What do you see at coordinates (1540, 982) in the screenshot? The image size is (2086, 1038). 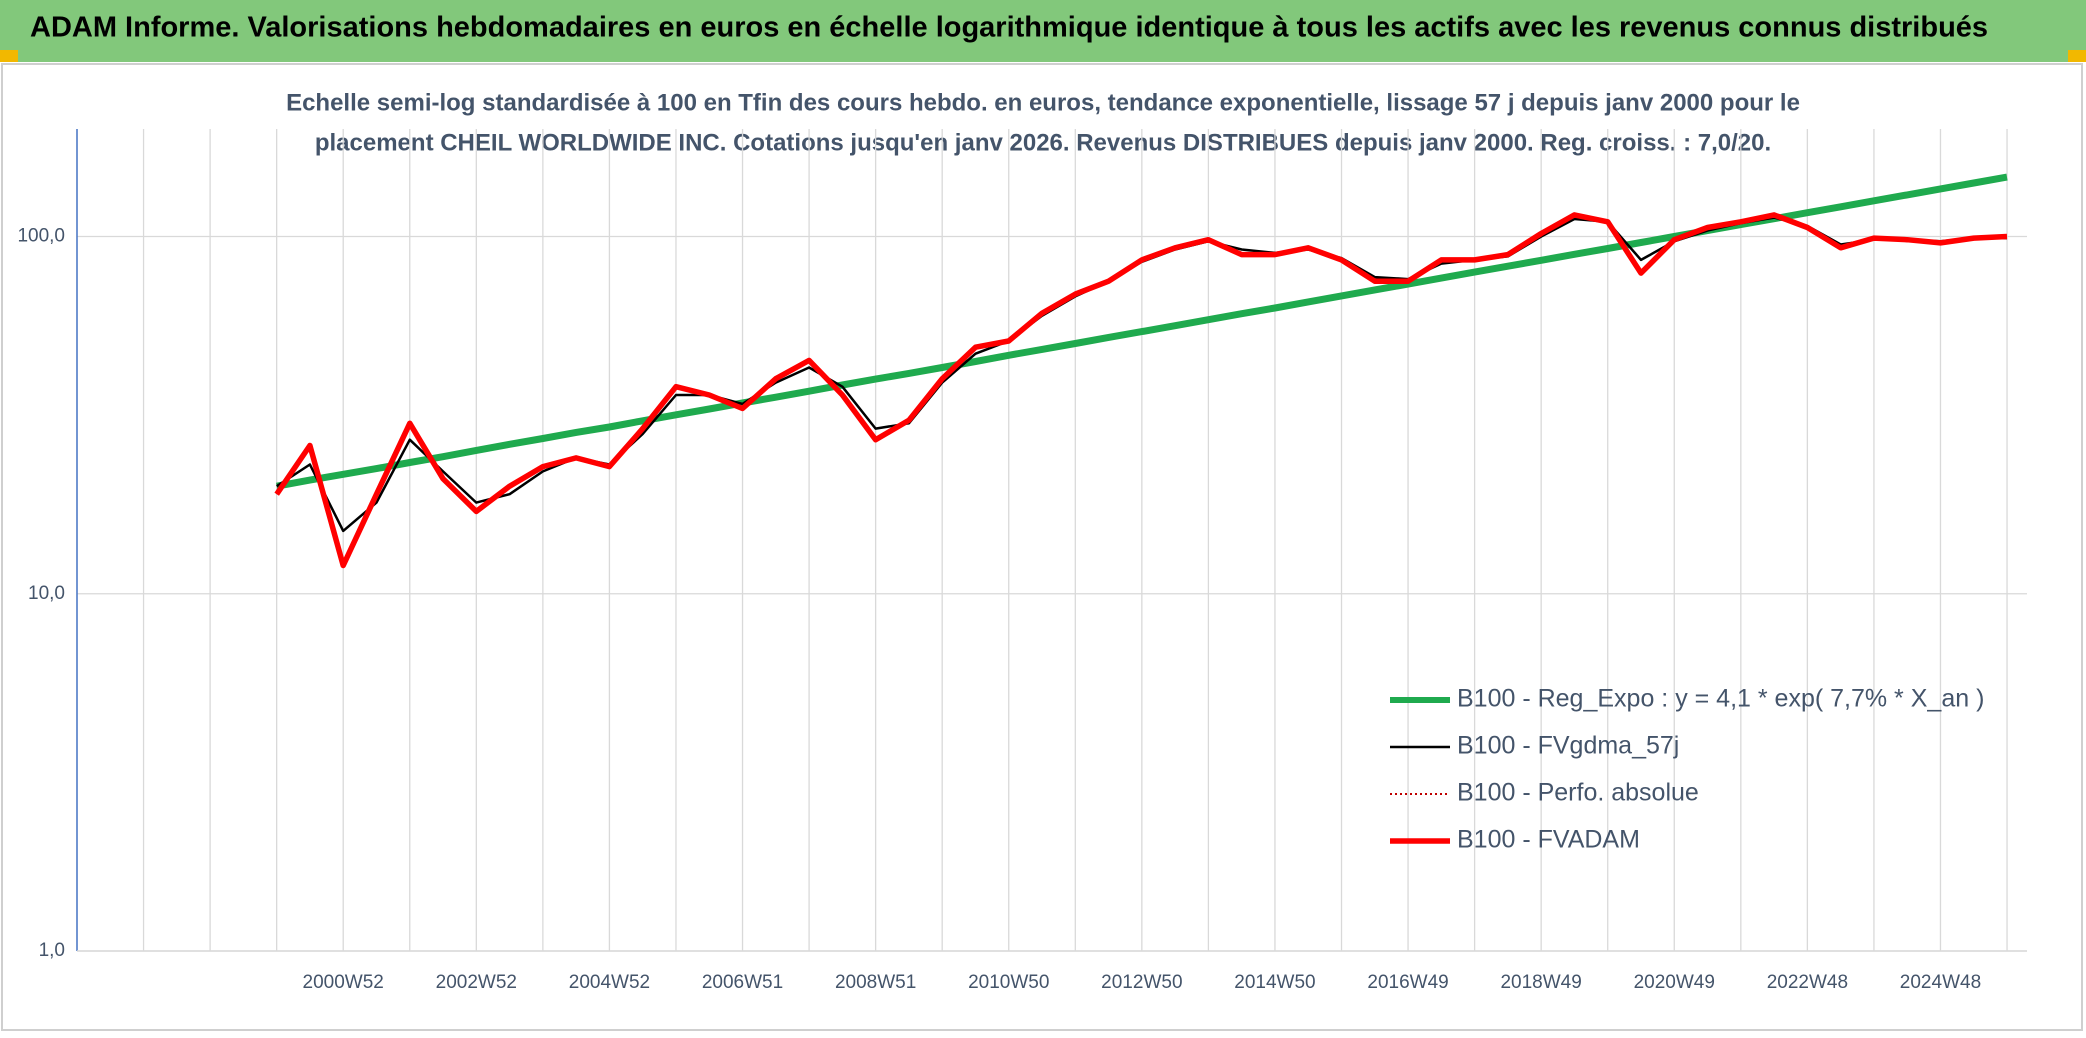 I see `x-tick-label: 2018W49` at bounding box center [1540, 982].